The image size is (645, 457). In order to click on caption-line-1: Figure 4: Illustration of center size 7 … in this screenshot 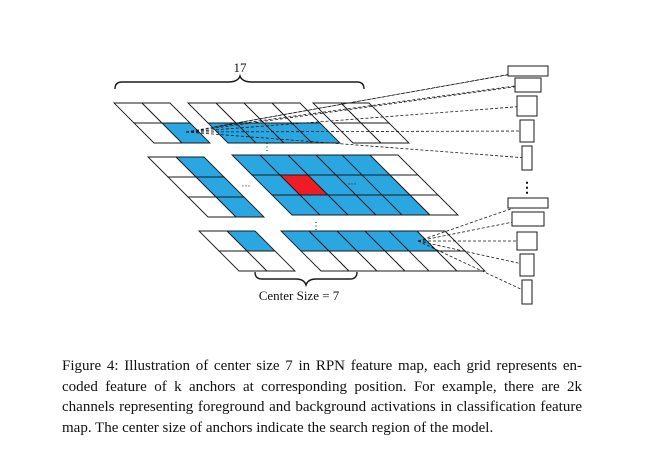, I will do `click(322, 366)`.